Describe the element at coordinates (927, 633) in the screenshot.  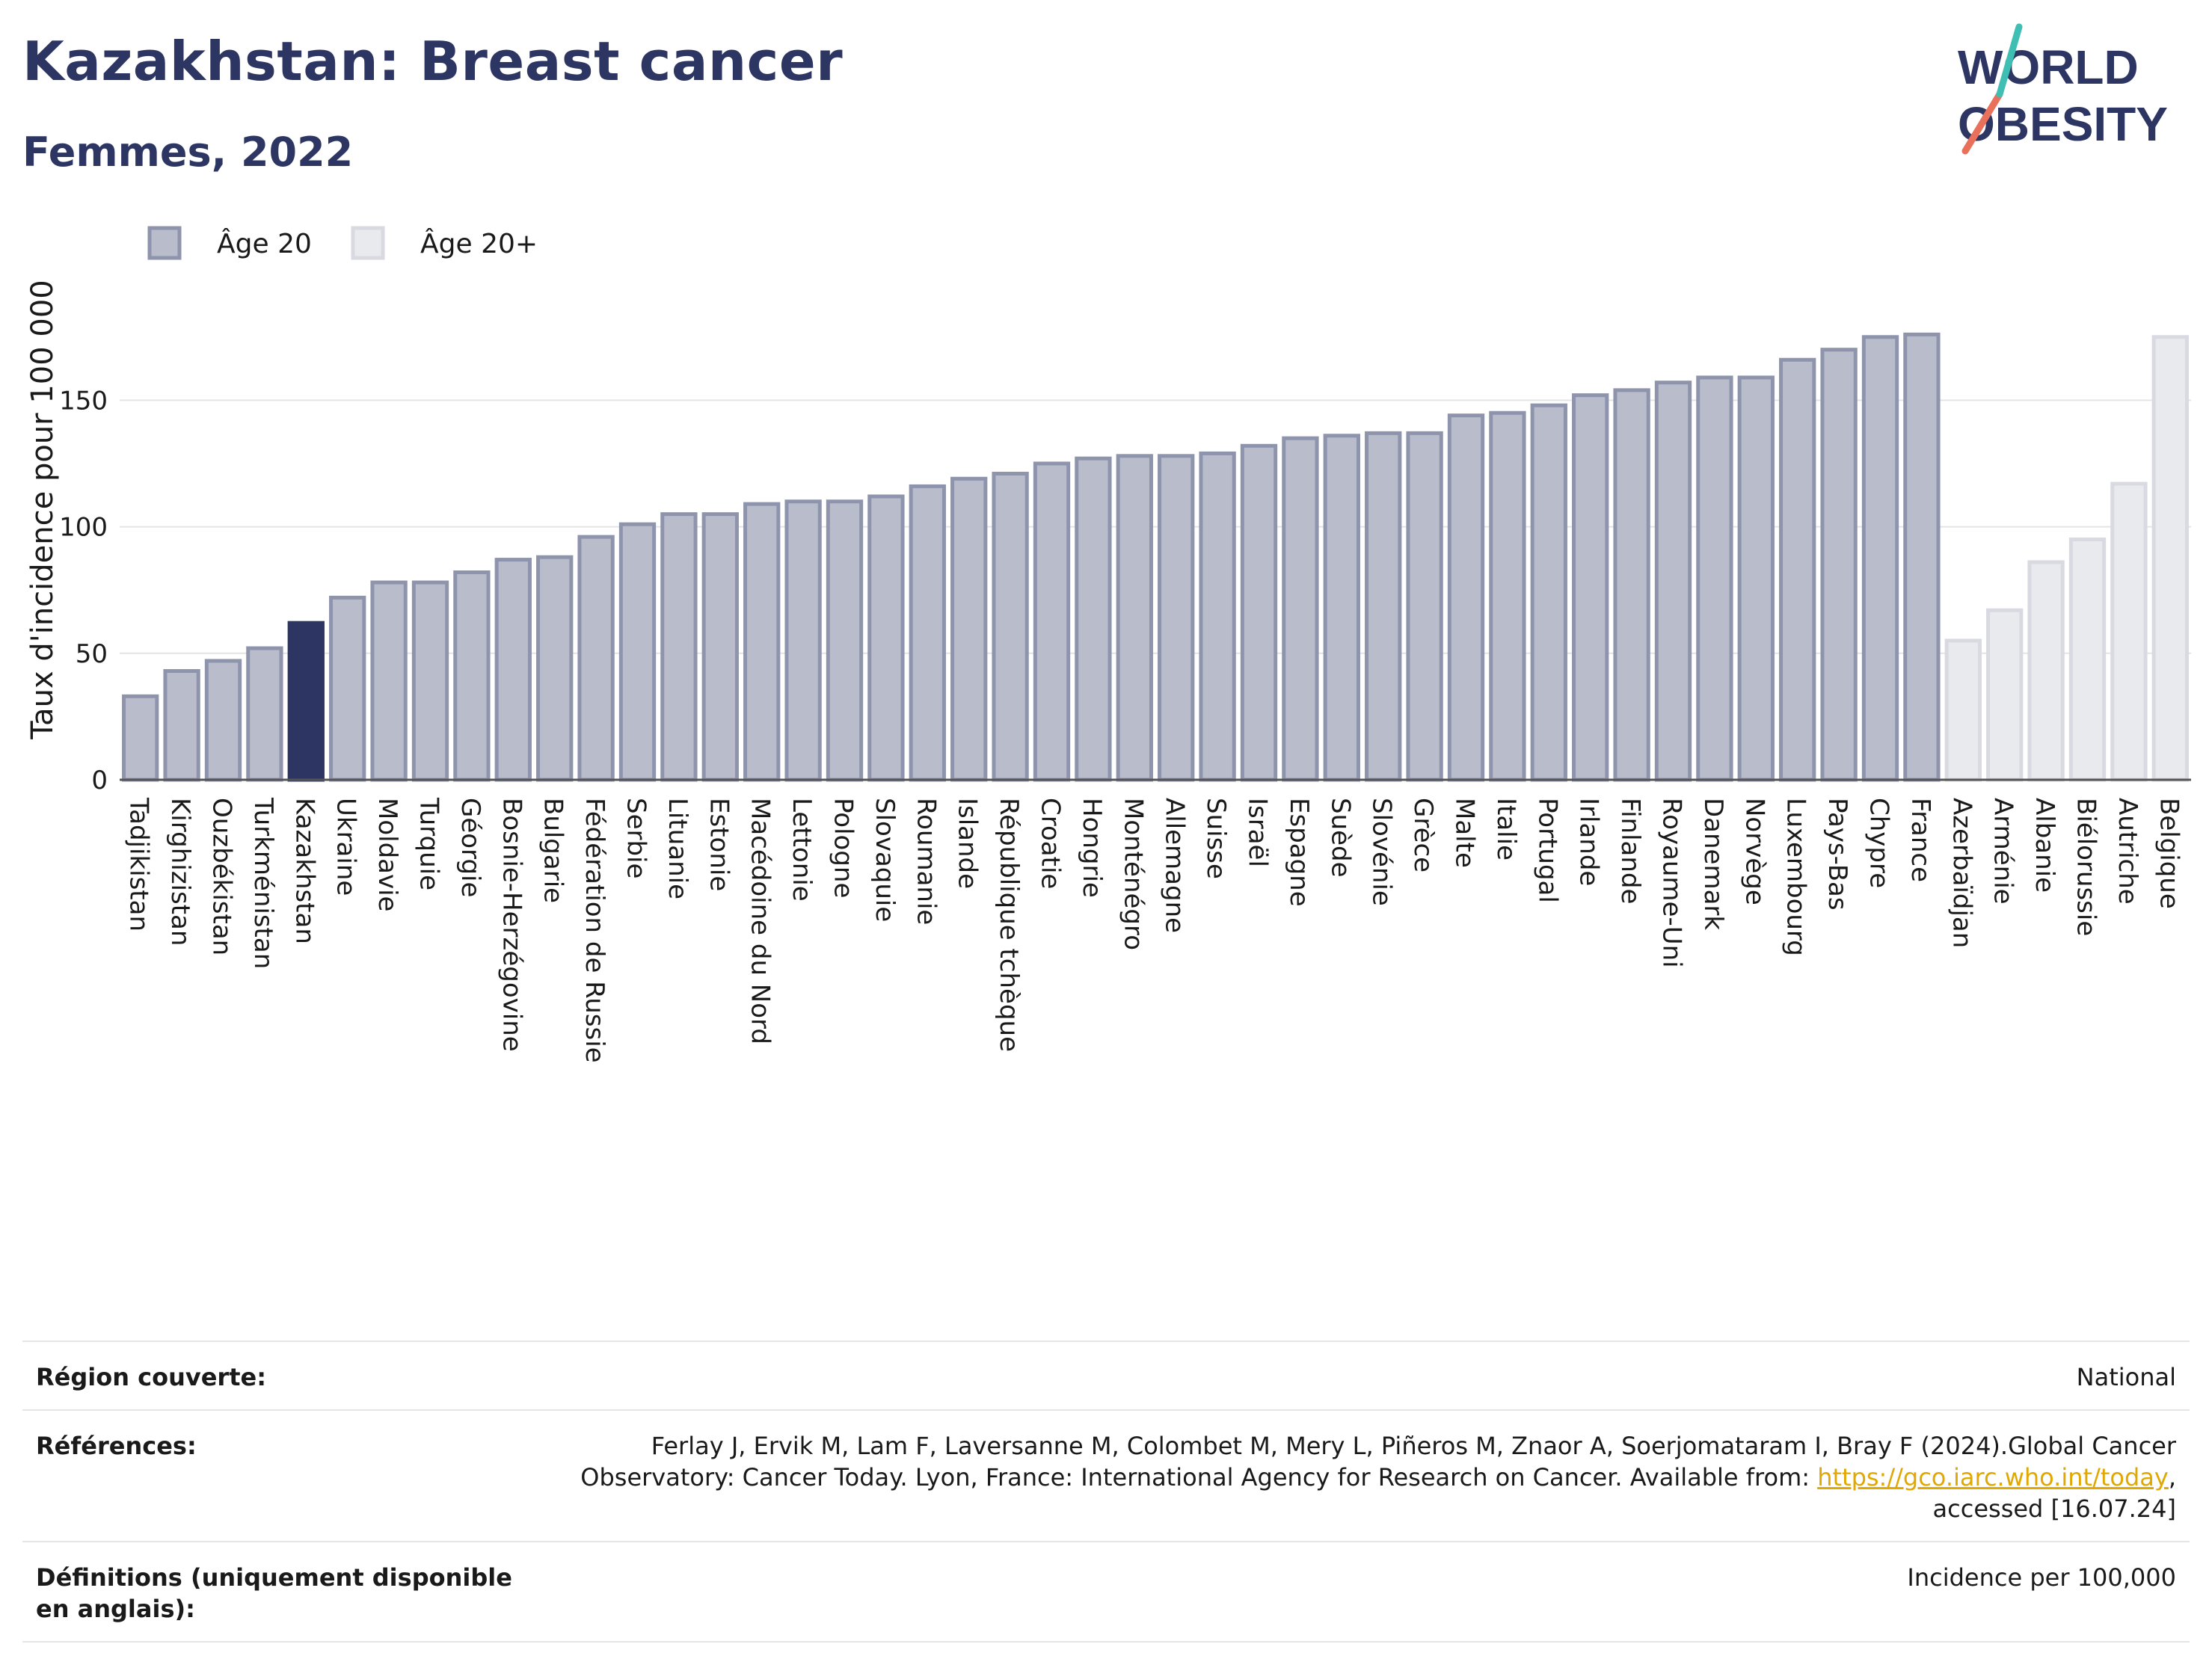
I see `bar-roumanie` at that location.